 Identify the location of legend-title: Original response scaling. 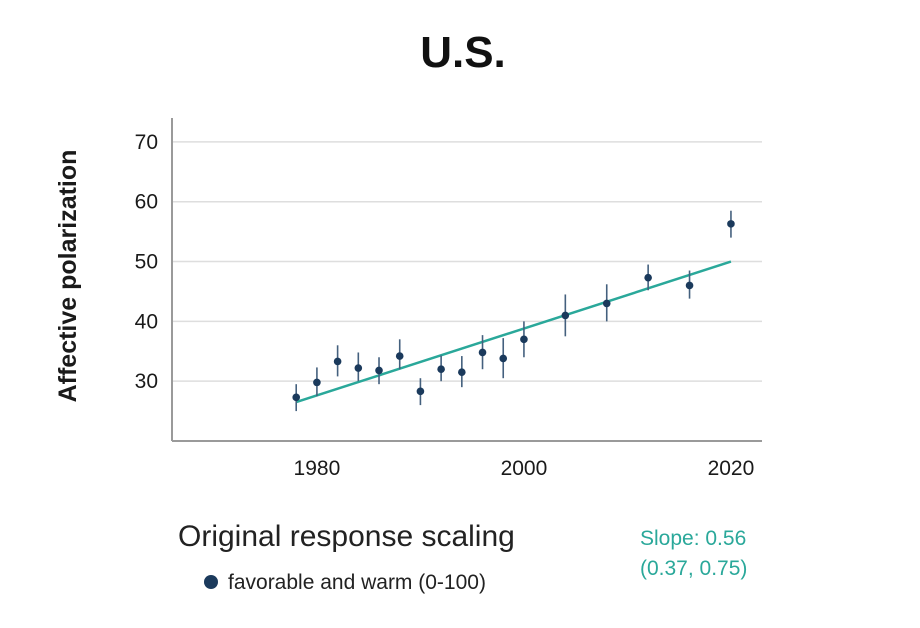
(346, 536).